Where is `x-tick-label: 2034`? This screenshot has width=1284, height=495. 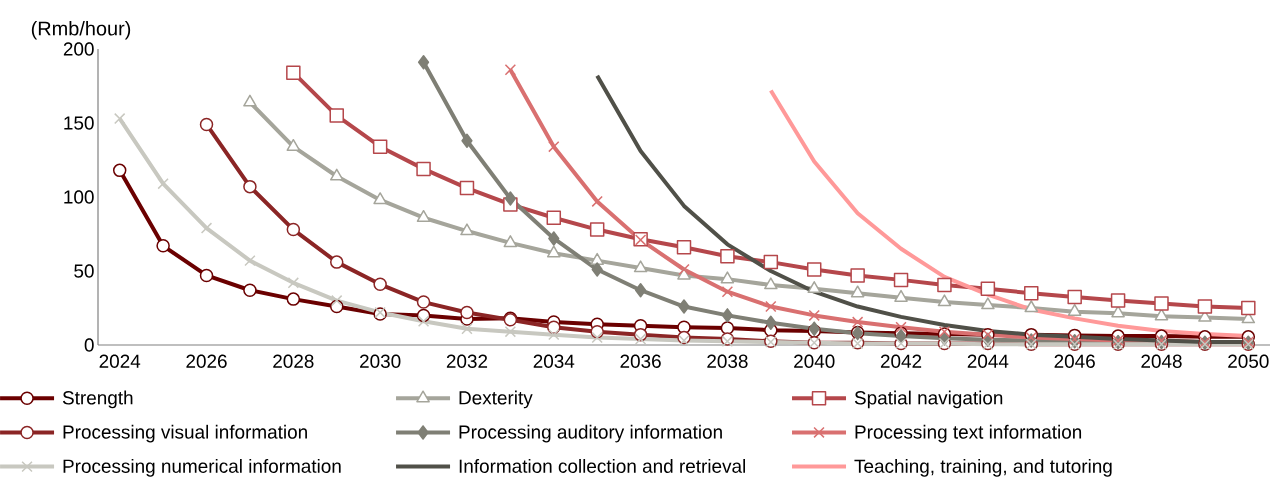 x-tick-label: 2034 is located at coordinates (554, 361).